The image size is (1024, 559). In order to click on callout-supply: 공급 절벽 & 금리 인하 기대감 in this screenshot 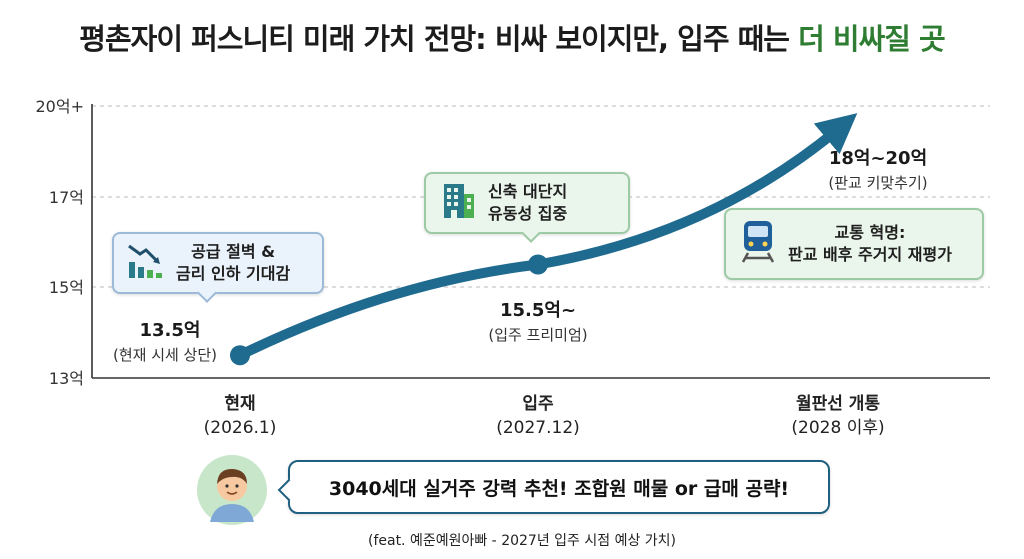, I will do `click(218, 267)`.